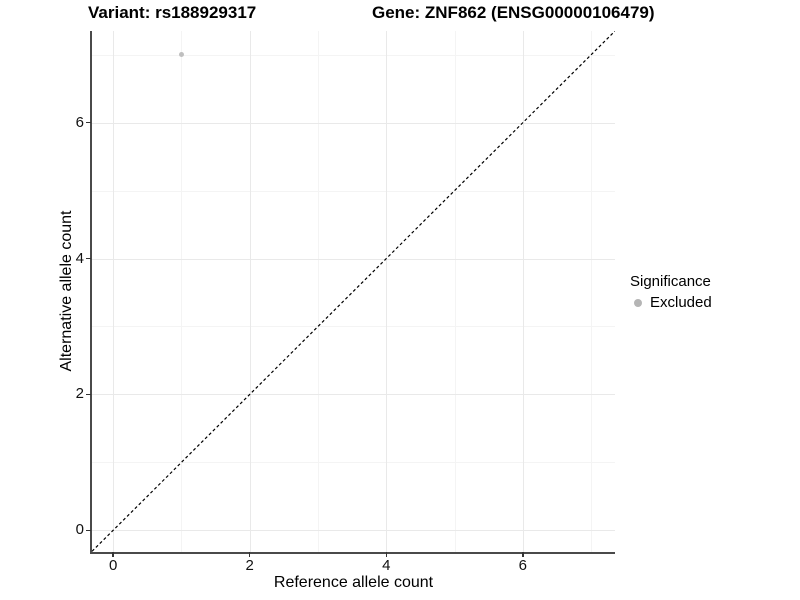 This screenshot has height=600, width=800. I want to click on y-tick-label: 6, so click(79, 122).